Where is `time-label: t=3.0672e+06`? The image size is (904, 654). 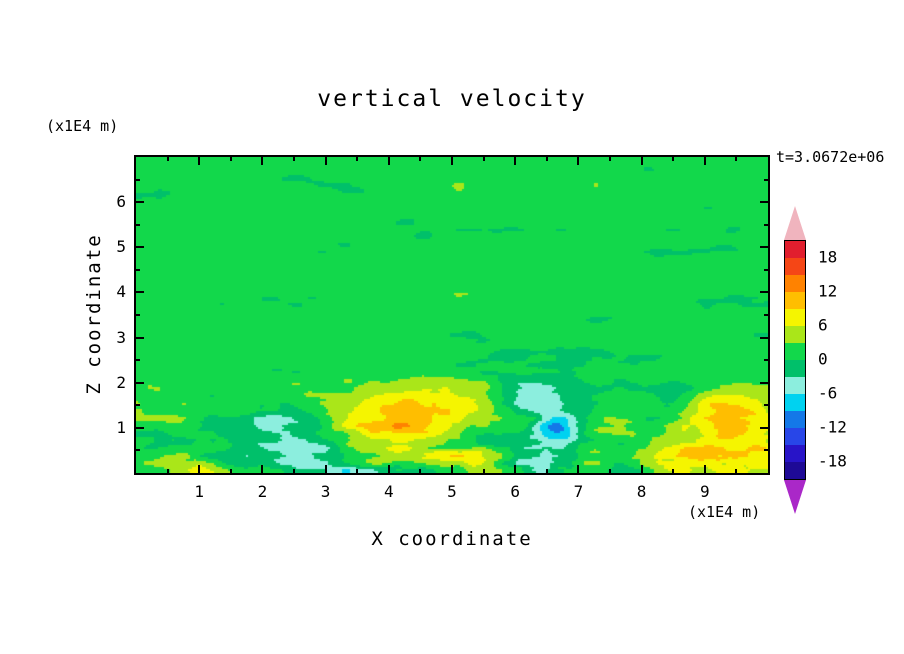
time-label: t=3.0672e+06 is located at coordinates (830, 157).